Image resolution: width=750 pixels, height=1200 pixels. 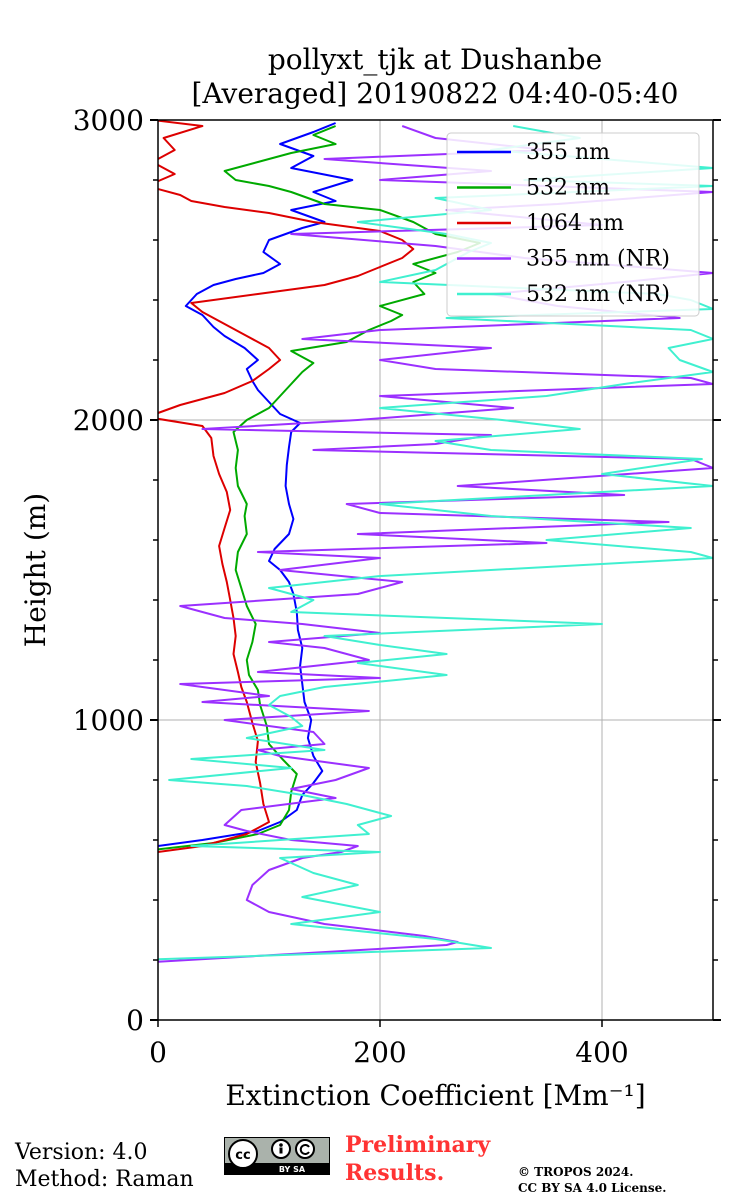 I want to click on cc-by-sa-icon: cc BY SA, so click(x=277, y=1156).